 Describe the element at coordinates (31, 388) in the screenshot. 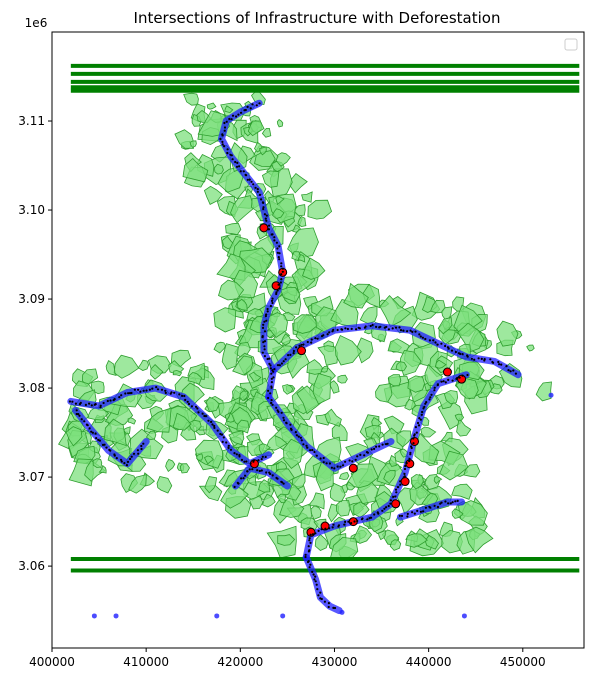

I see `y-tick-label: 3.08` at that location.